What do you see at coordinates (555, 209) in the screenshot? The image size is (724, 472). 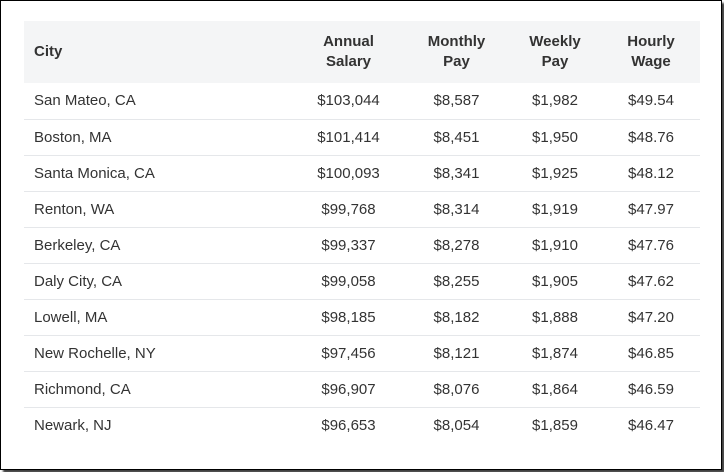 I see `cell-weekly-pay: $1,919` at bounding box center [555, 209].